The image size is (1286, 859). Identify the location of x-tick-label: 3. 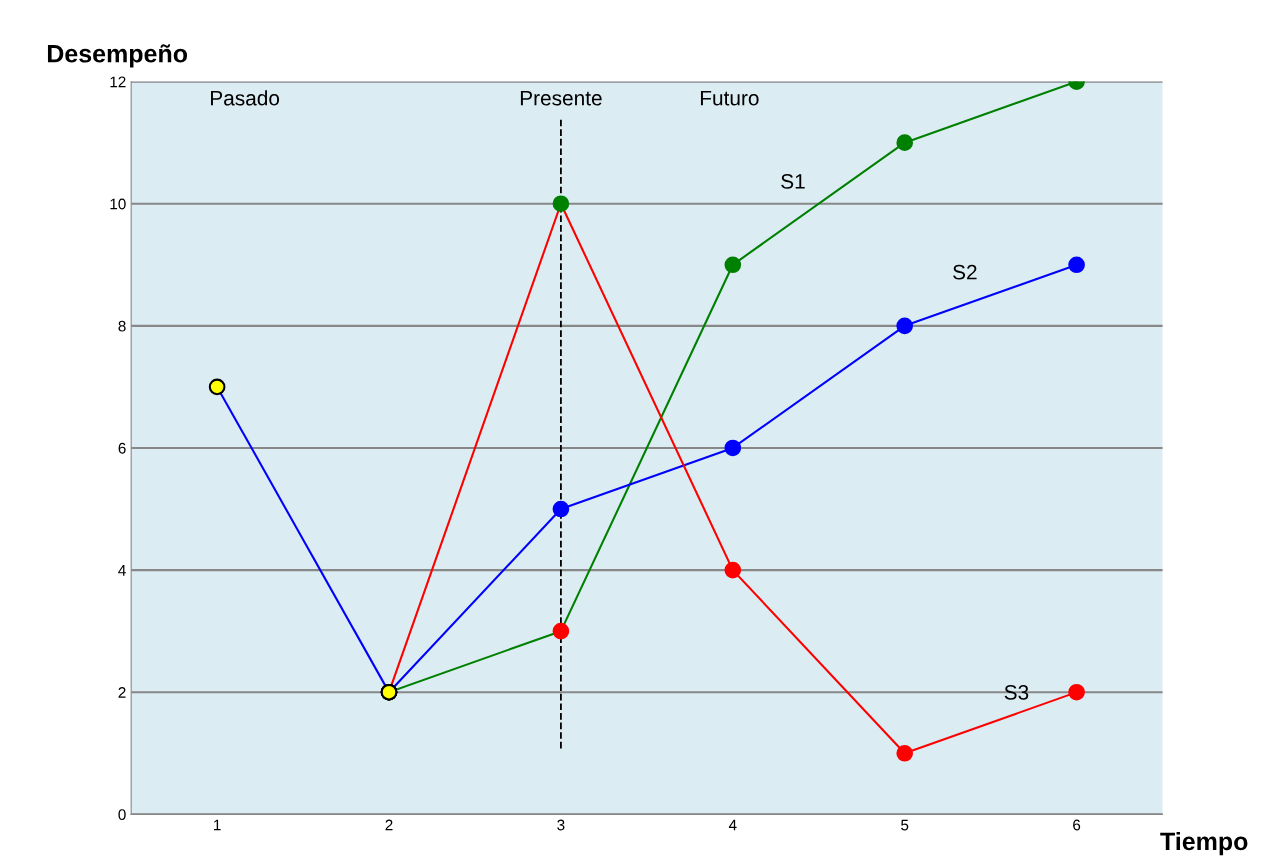
(561, 825).